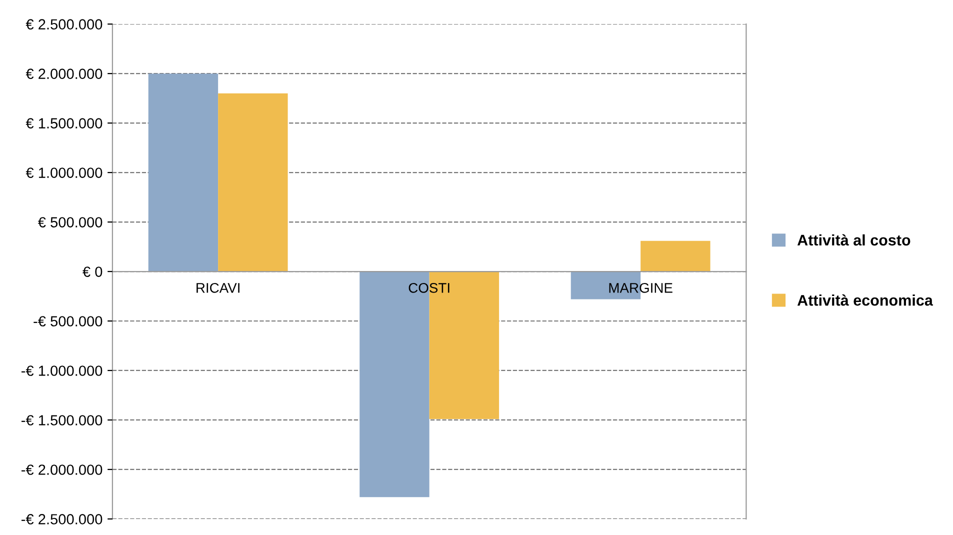 The image size is (953, 535). What do you see at coordinates (218, 287) in the screenshot?
I see `x-tick-label: RICAVI` at bounding box center [218, 287].